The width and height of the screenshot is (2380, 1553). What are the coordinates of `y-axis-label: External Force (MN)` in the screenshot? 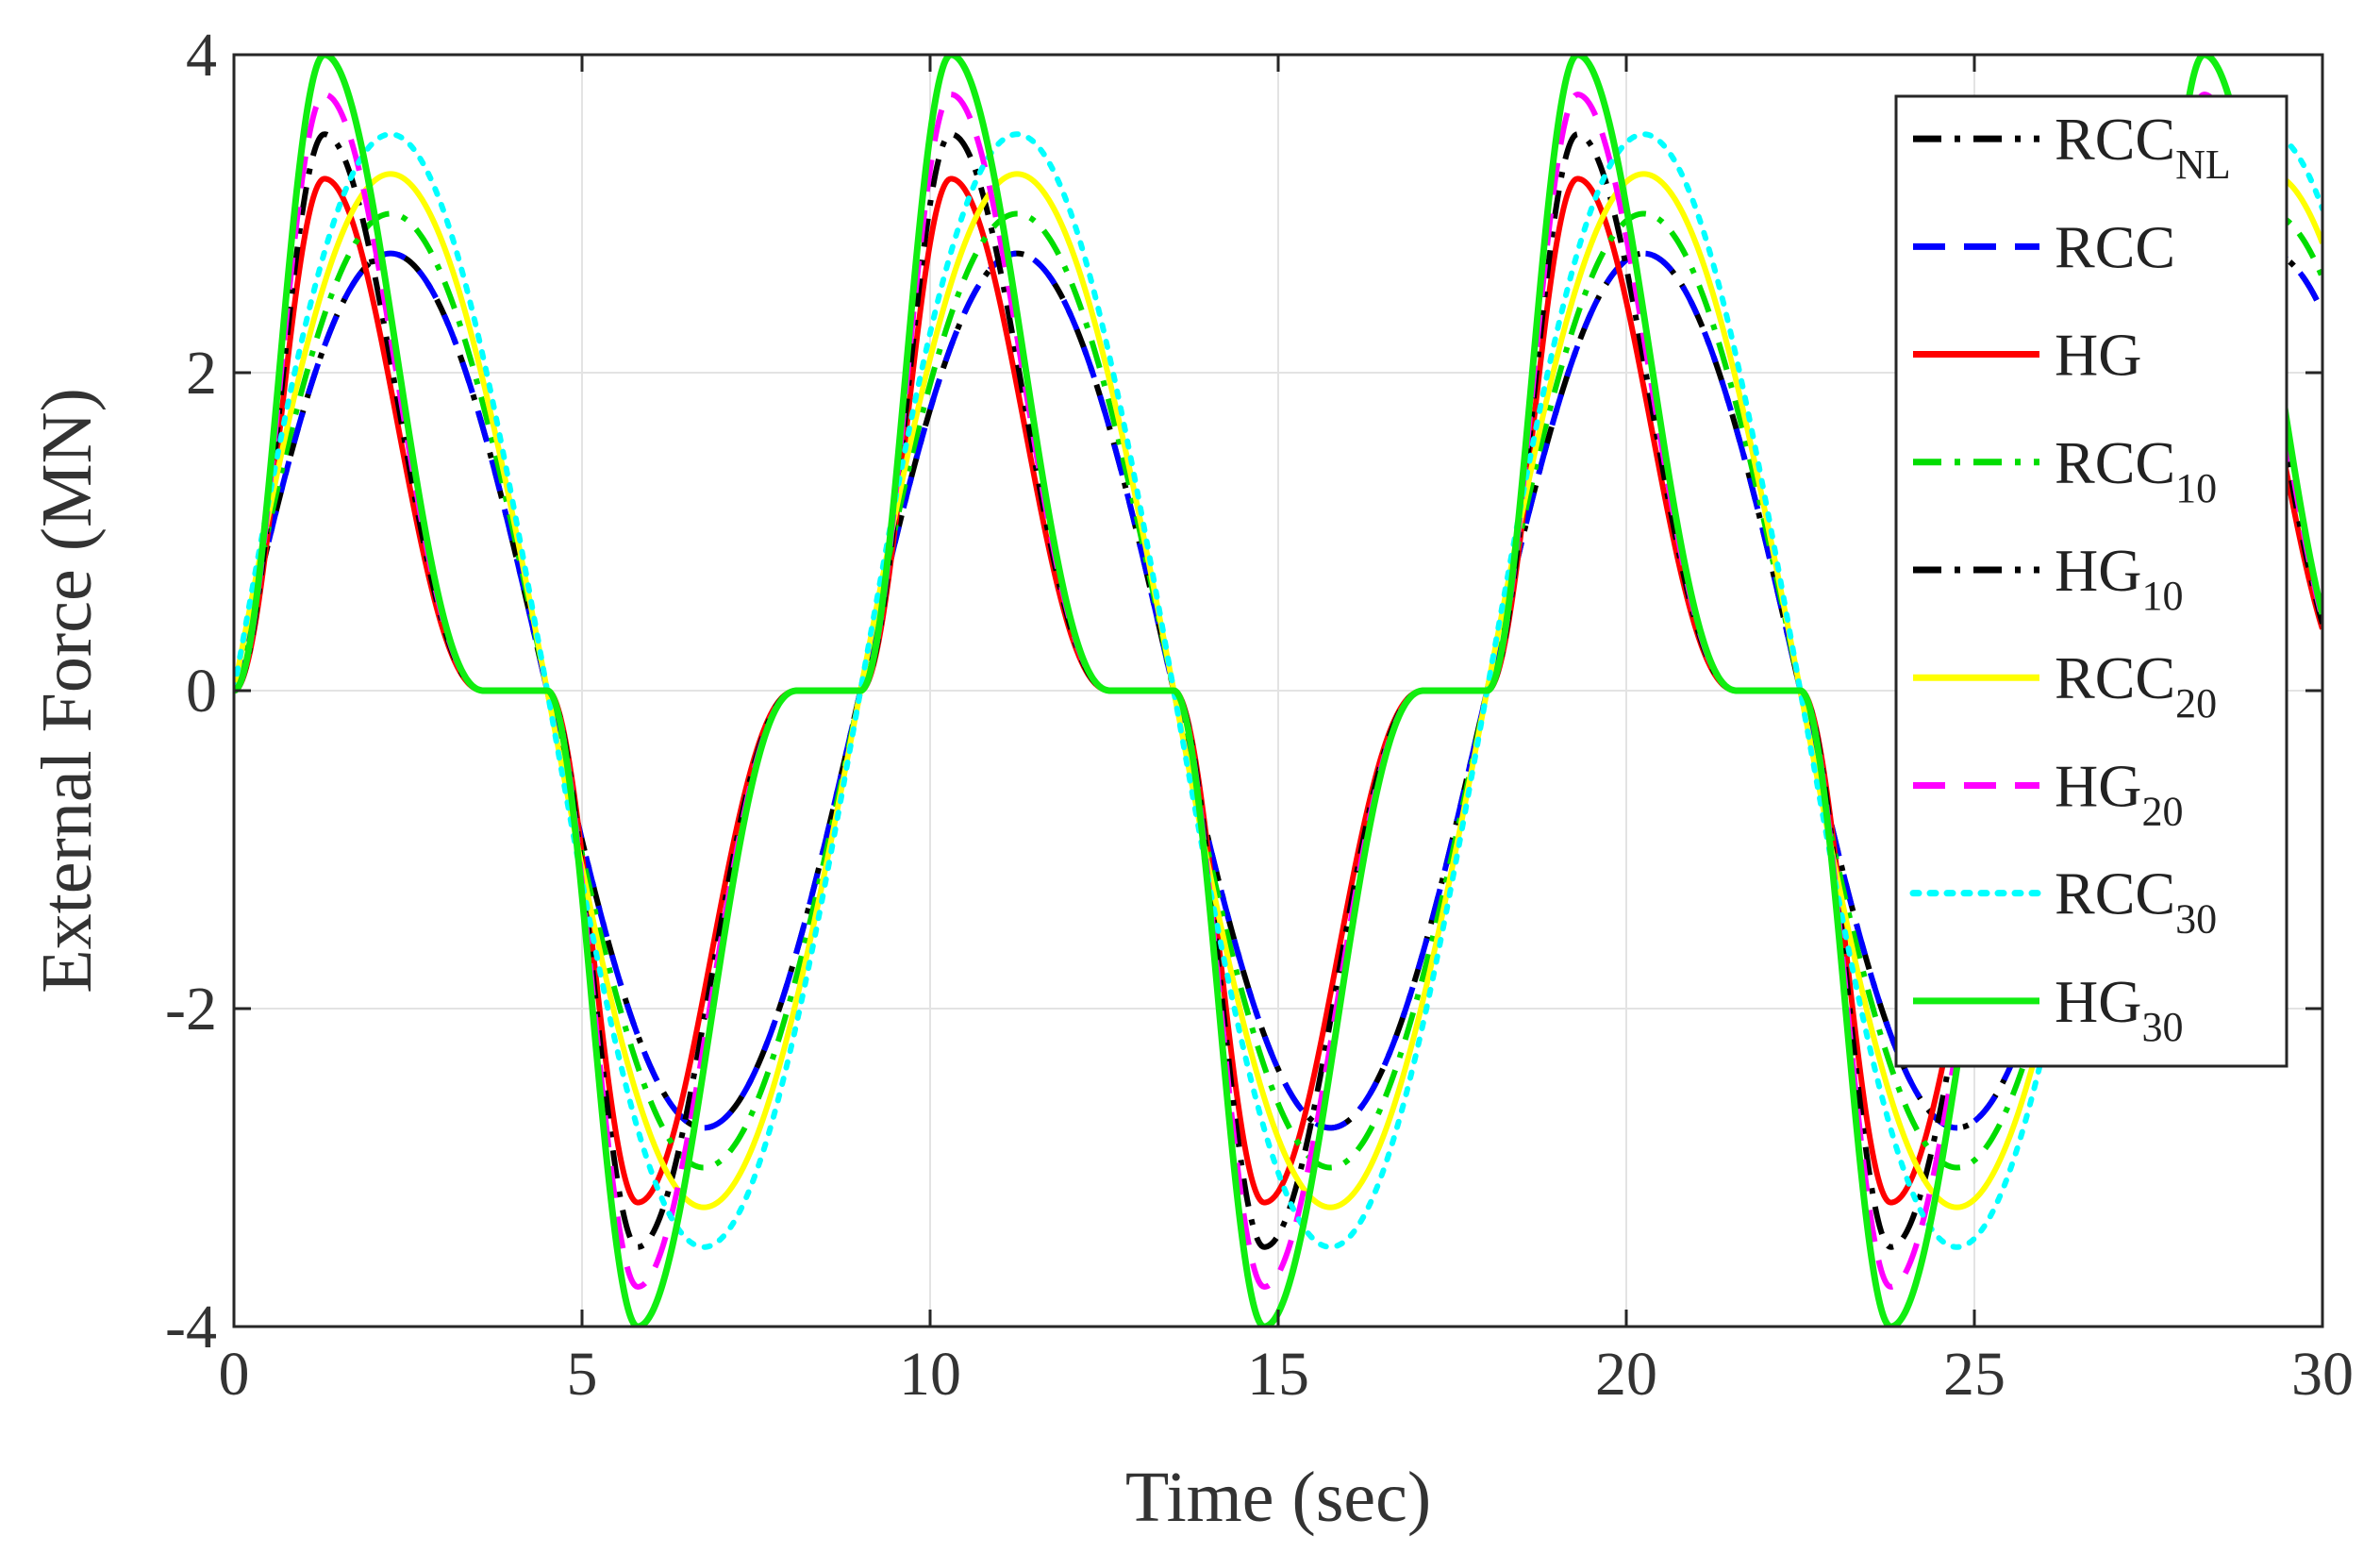 It's located at (67, 691).